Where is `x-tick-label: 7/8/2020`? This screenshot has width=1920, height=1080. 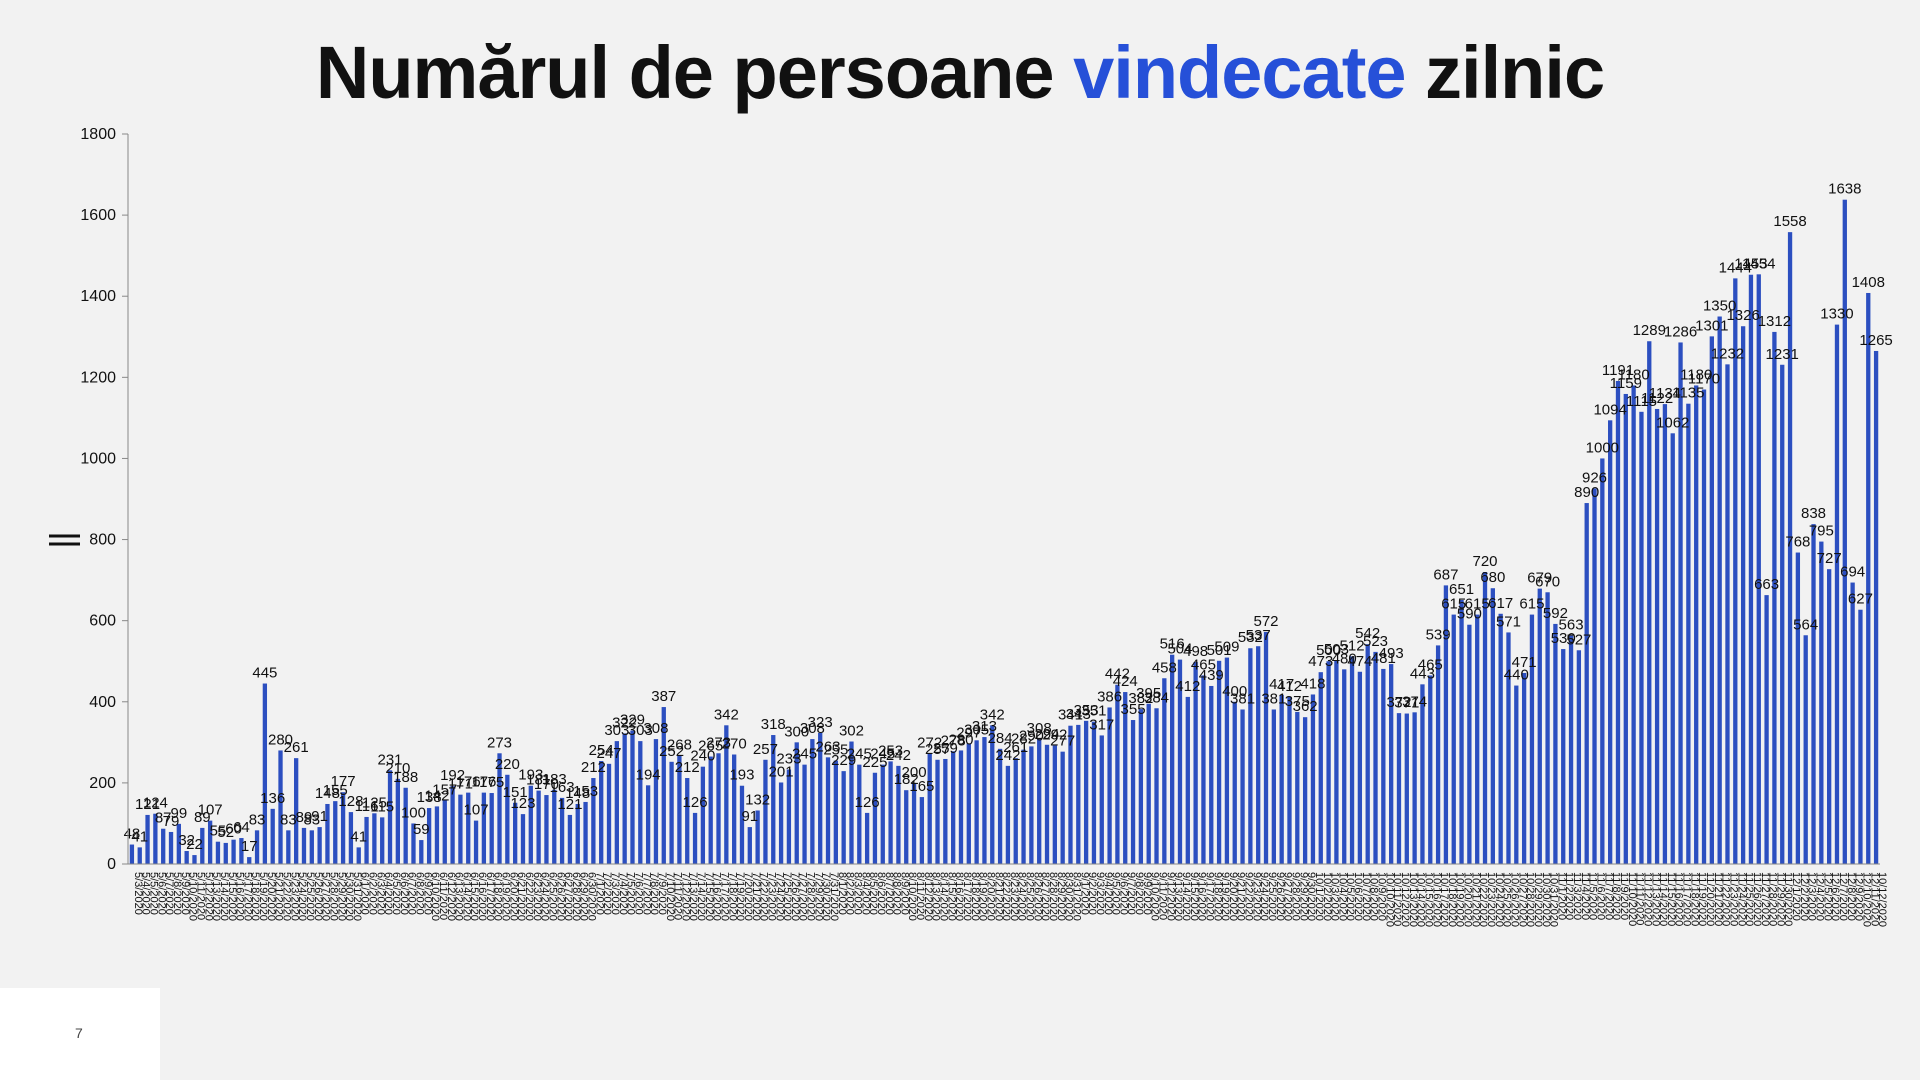
x-tick-label: 7/8/2020 is located at coordinates (654, 893).